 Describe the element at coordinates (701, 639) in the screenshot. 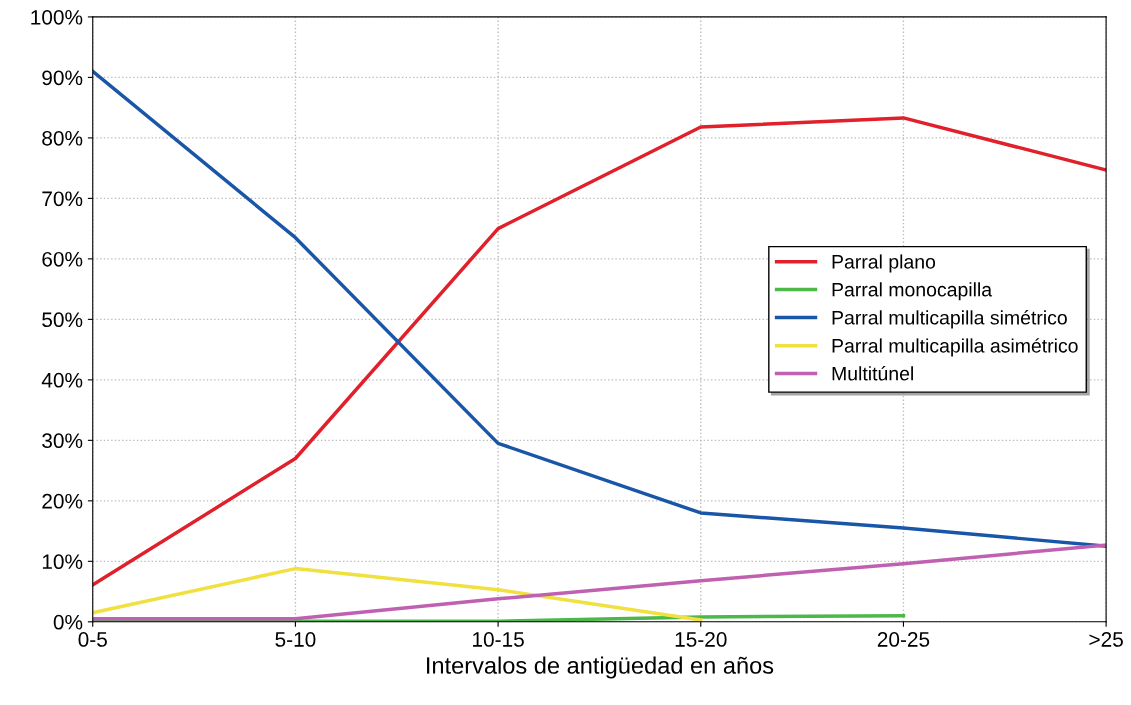

I see `x-tick-label: 15-20` at that location.